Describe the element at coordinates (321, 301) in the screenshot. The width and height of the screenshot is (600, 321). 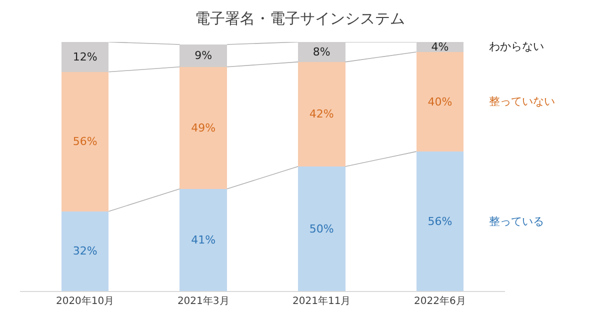
I see `x-tick-label: 2021年11月` at that location.